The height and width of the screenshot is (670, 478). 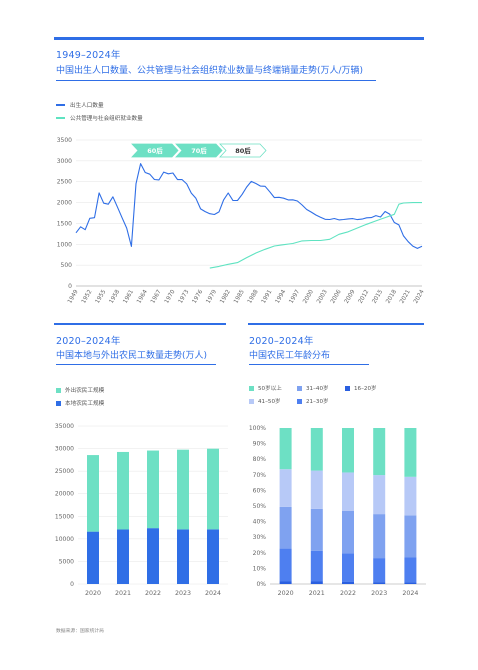 I want to click on y-tick-label: 60%, so click(x=260, y=490).